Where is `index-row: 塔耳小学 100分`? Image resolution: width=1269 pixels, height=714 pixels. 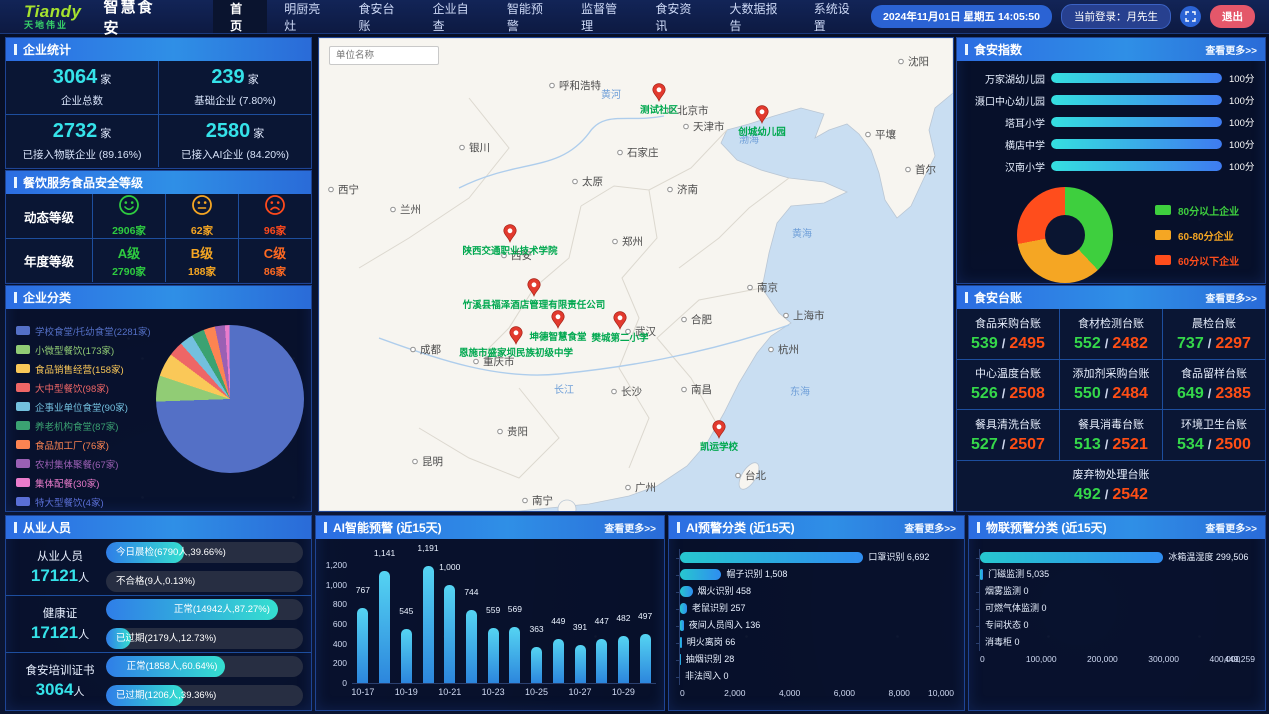 index-row: 塔耳小学 100分 is located at coordinates (1111, 122).